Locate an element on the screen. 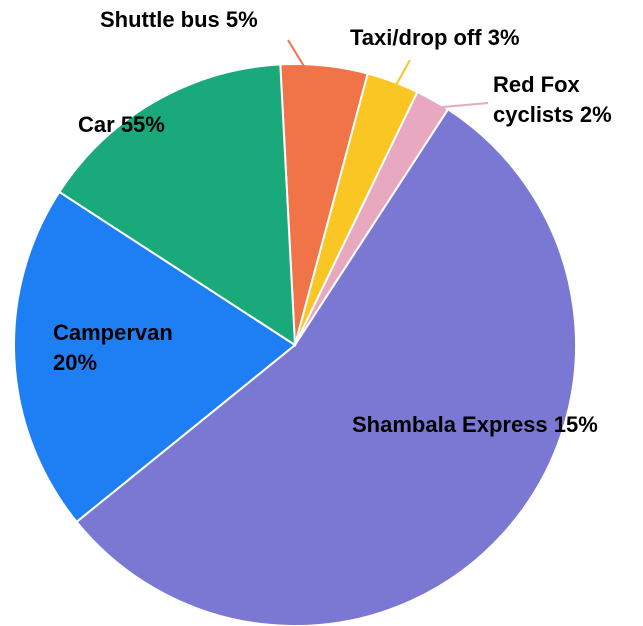 The image size is (643, 626). slice-label: Red Fox cyclists 2% is located at coordinates (560, 100).